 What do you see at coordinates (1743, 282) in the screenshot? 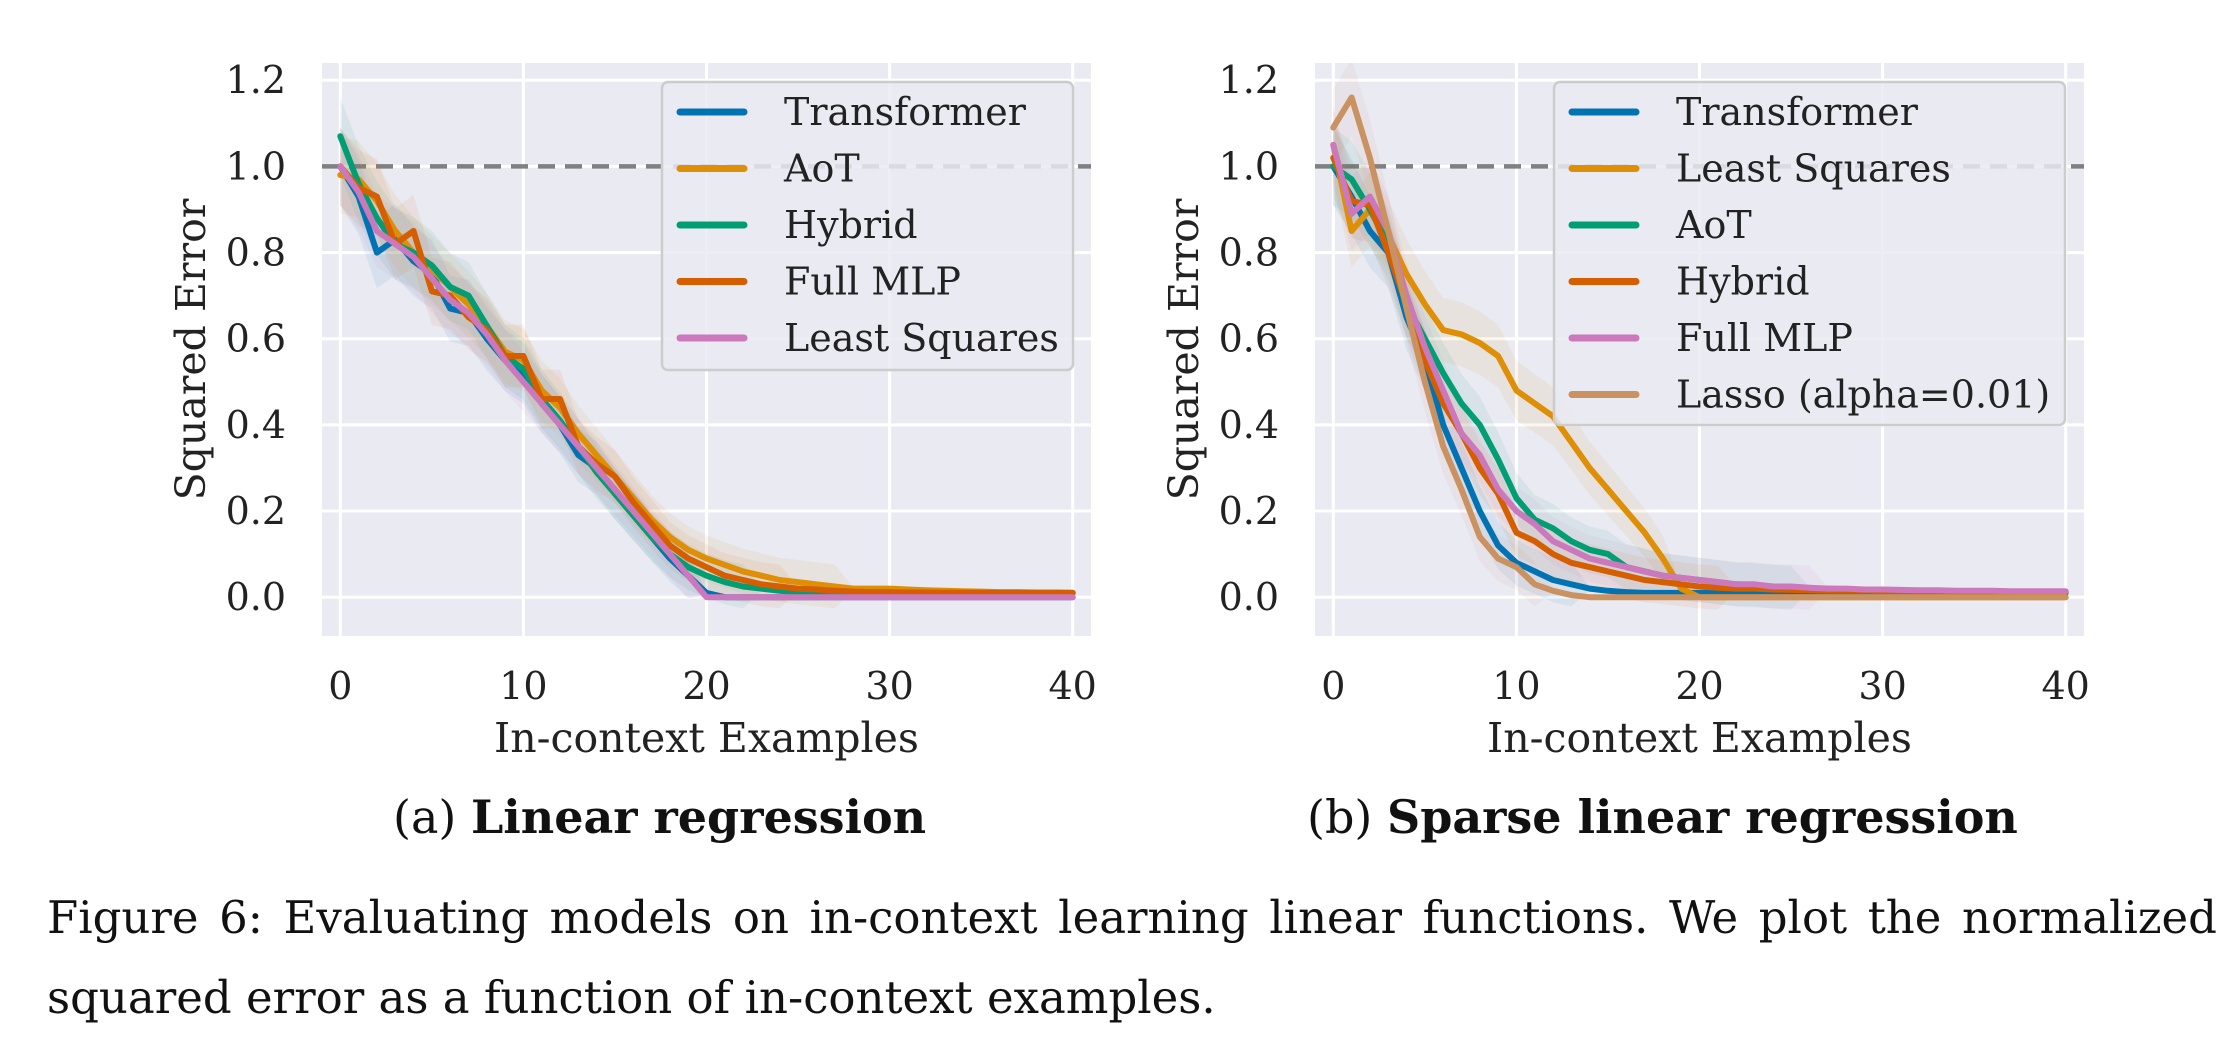
I see `legend-entry-3: Hybrid` at bounding box center [1743, 282].